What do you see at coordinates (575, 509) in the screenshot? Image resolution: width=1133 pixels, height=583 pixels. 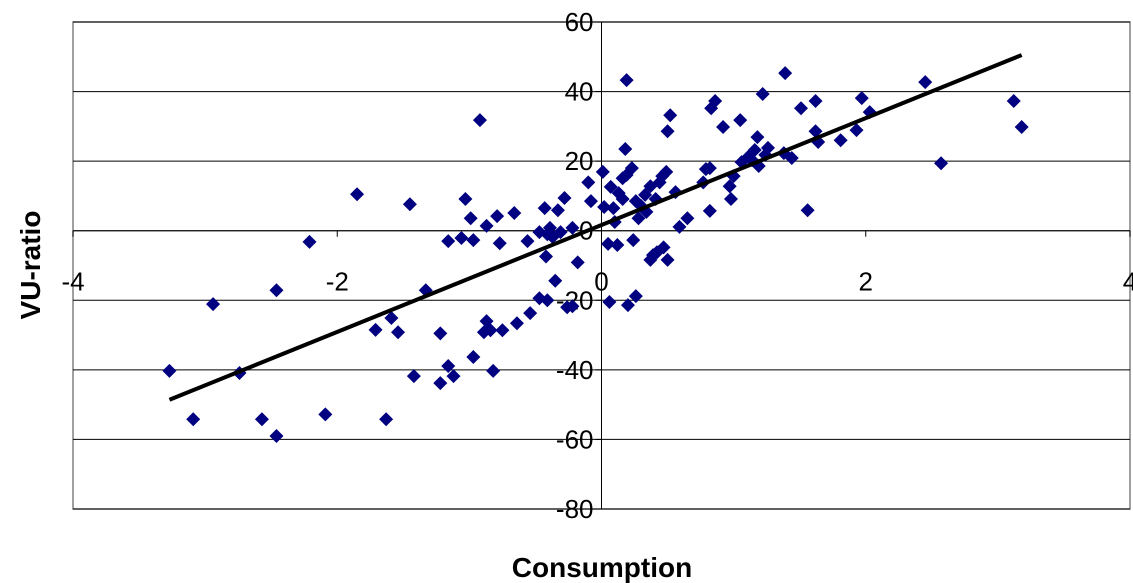 I see `y-tick-label: -80` at bounding box center [575, 509].